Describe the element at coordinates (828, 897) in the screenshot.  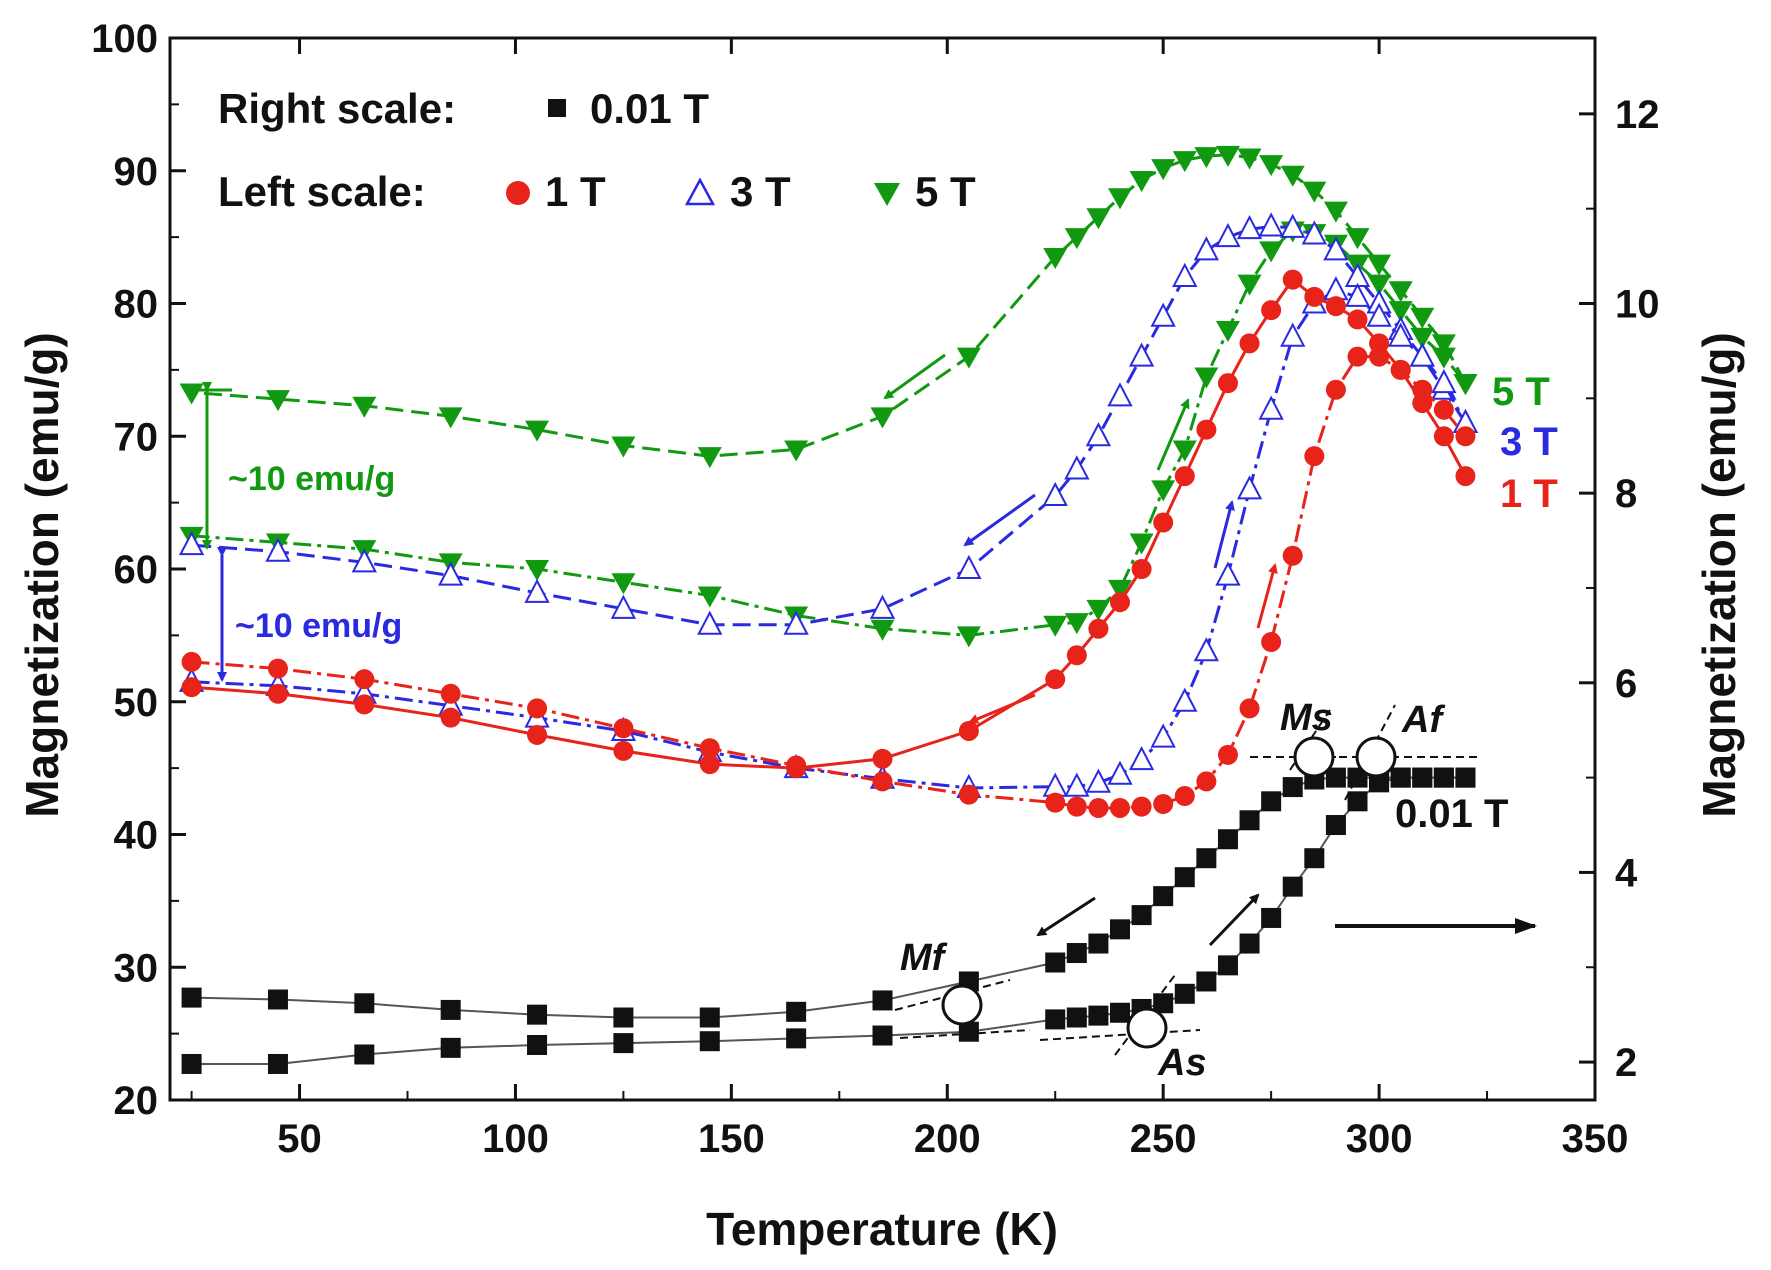
I see `series-line-cooling` at that location.